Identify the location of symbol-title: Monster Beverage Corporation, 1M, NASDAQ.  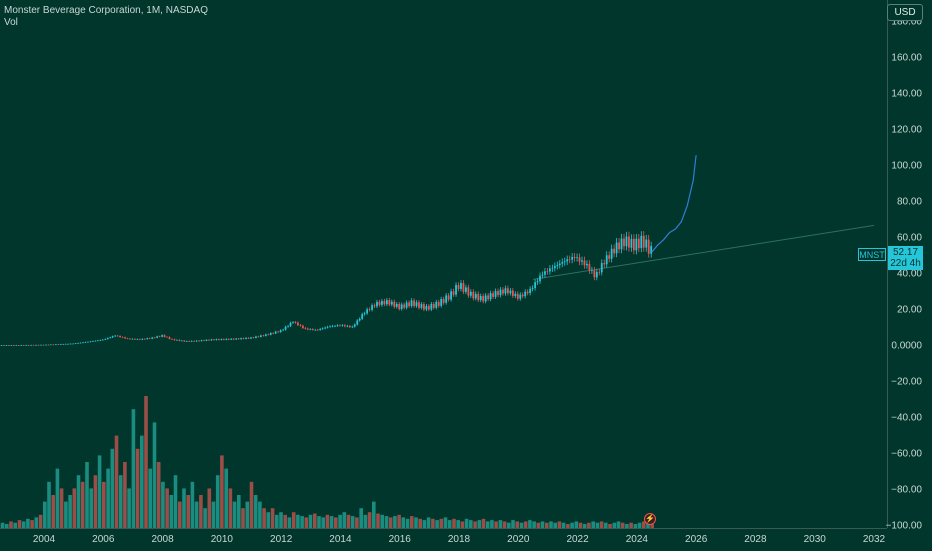
(106, 11).